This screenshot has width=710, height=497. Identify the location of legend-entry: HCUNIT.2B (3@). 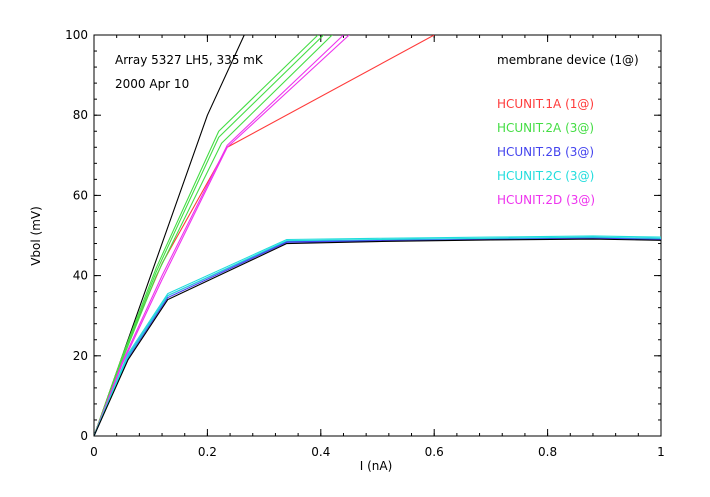
(545, 152).